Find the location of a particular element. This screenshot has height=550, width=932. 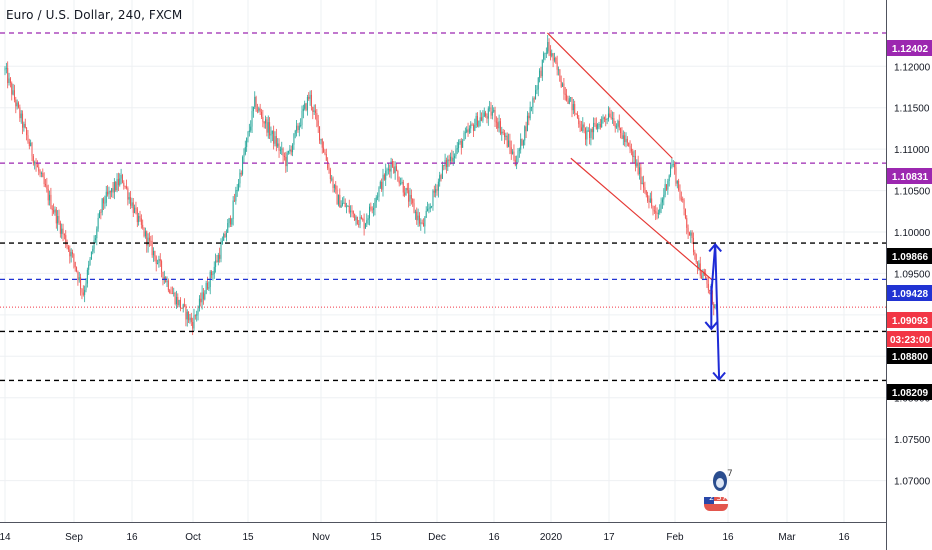

x-tick-label: 17 is located at coordinates (609, 537).